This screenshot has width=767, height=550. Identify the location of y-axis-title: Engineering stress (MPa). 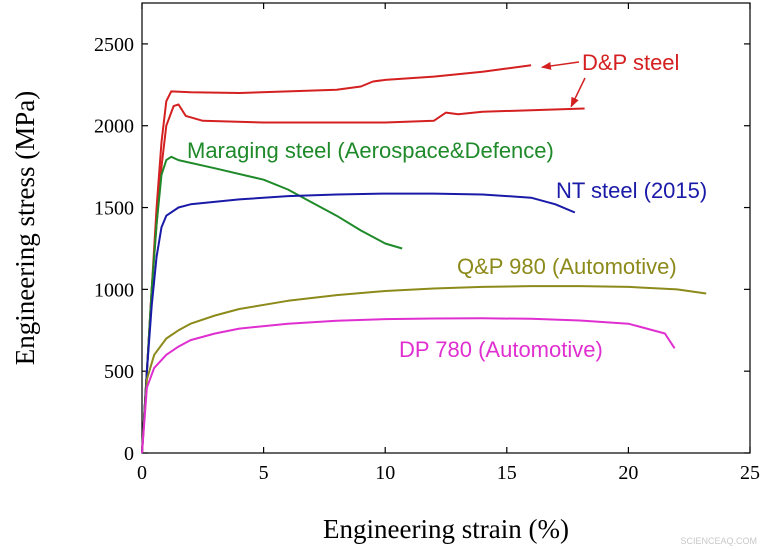
(25, 228).